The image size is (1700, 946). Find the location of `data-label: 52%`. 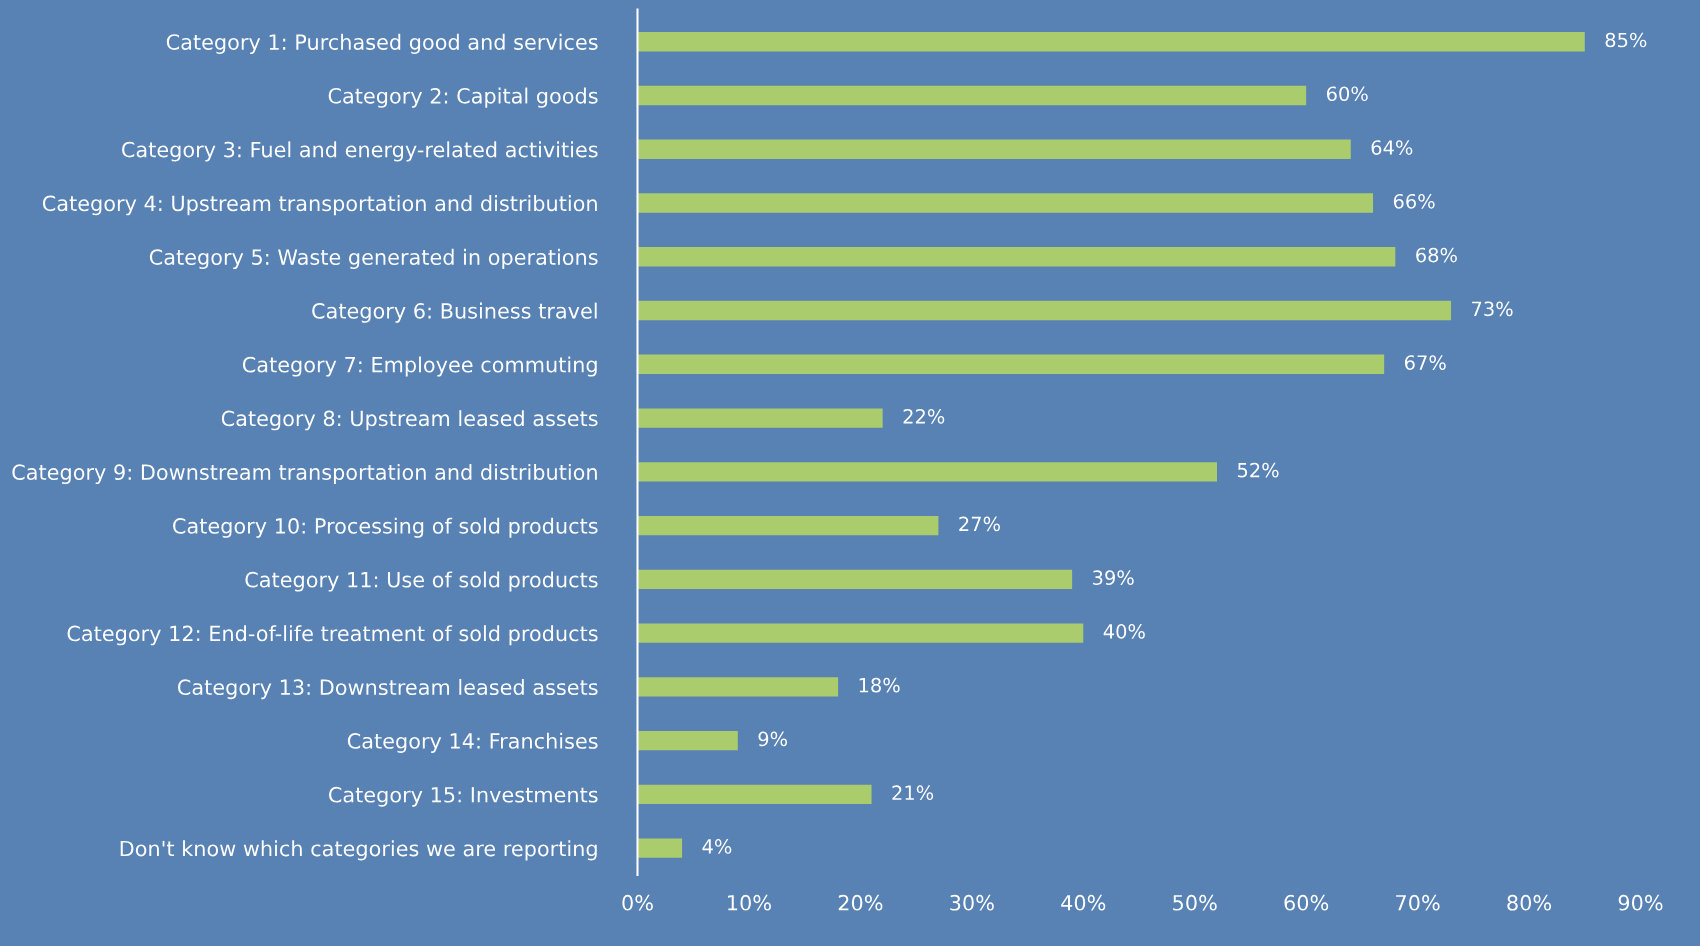

data-label: 52% is located at coordinates (1258, 470).